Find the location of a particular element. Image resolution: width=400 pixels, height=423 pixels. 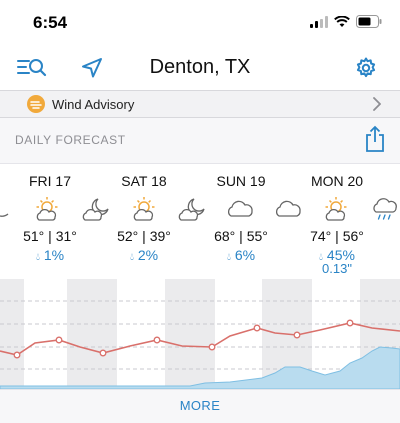

day-precip: 💧︎ 6% is located at coordinates (241, 255).